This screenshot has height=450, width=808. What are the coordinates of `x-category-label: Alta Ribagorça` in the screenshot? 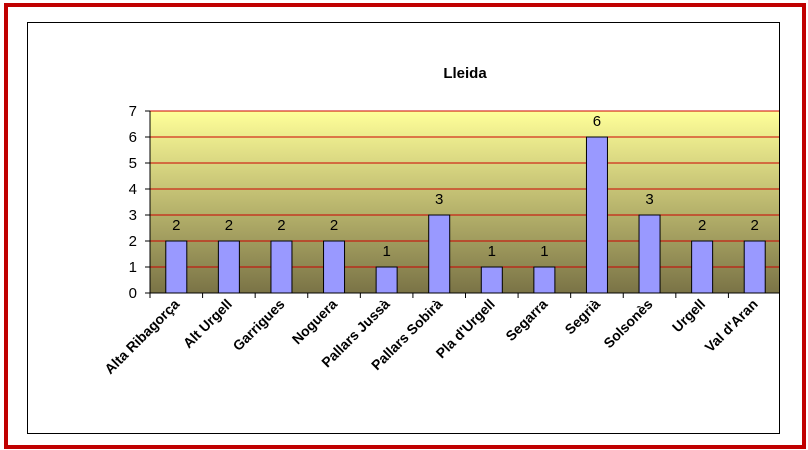 It's located at (141, 336).